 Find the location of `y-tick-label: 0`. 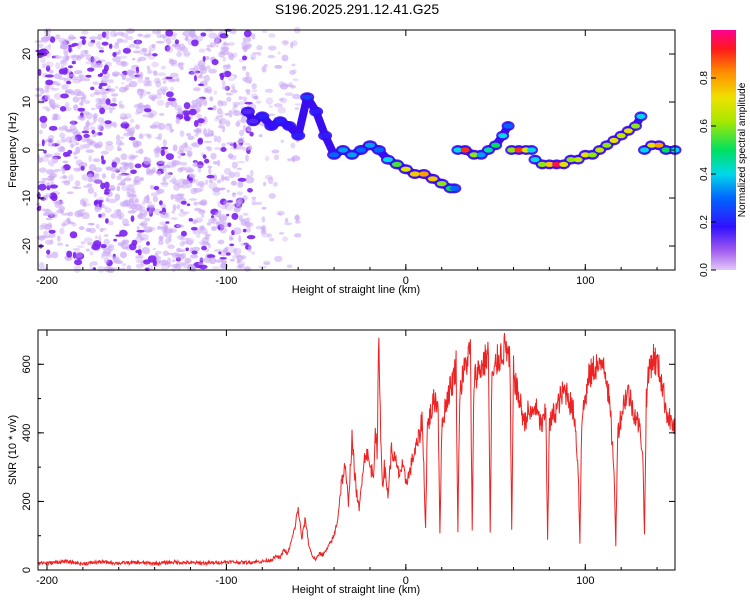

y-tick-label: 0 is located at coordinates (27, 570).